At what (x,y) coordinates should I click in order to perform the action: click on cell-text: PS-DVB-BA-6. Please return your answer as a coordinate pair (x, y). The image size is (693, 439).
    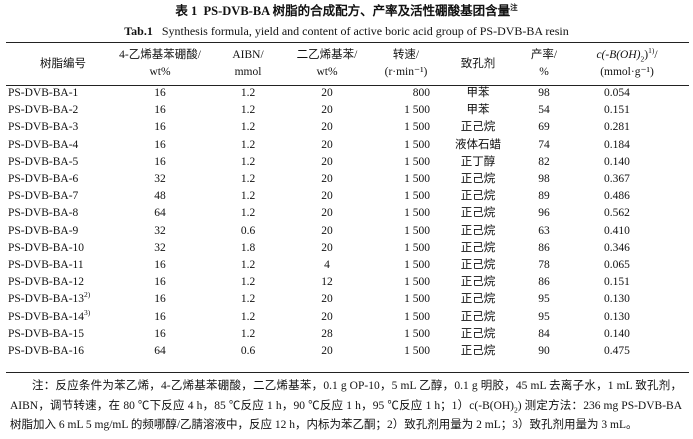
    Looking at the image, I should click on (43, 179).